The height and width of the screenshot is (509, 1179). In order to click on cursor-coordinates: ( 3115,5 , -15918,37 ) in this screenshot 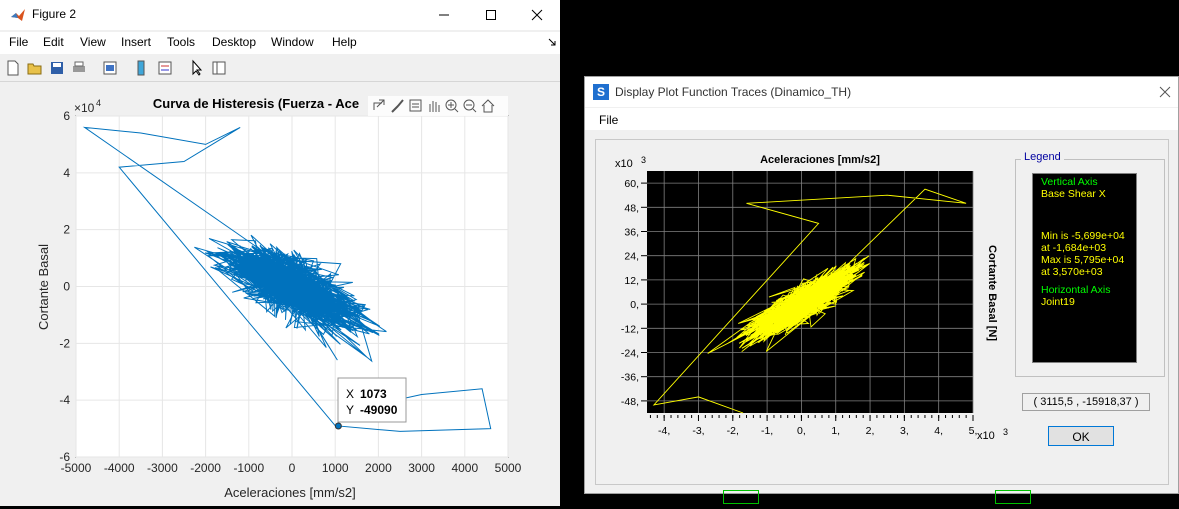, I will do `click(1086, 402)`.